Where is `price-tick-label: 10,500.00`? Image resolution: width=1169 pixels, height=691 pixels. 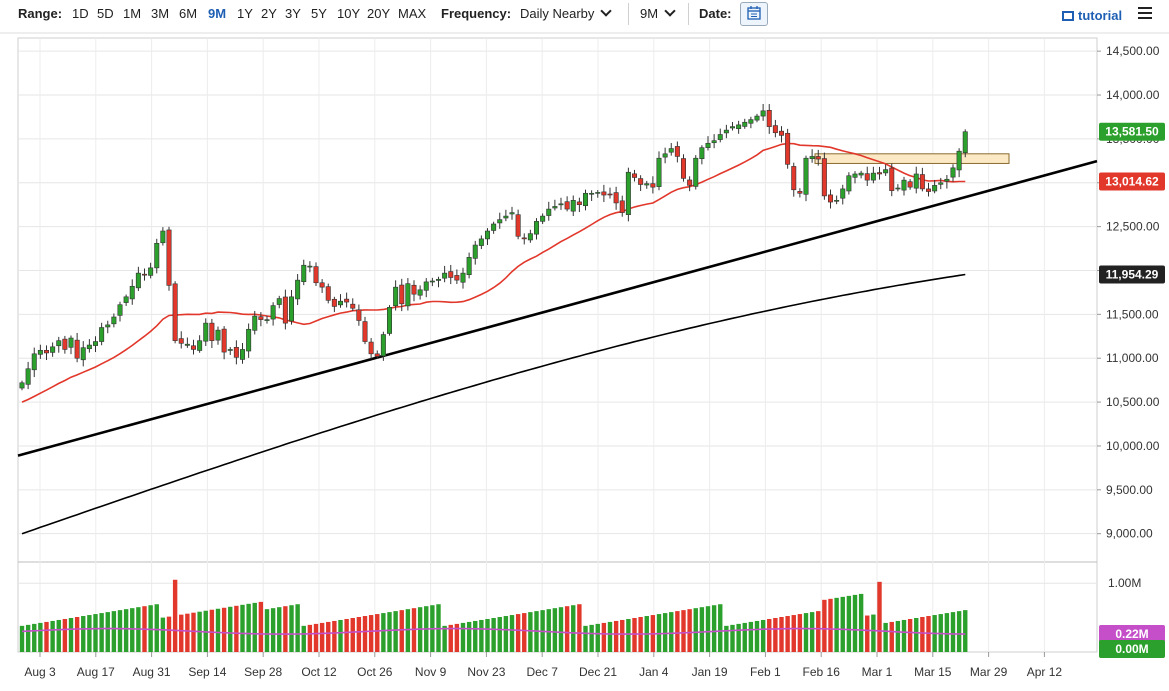
price-tick-label: 10,500.00 is located at coordinates (1133, 402).